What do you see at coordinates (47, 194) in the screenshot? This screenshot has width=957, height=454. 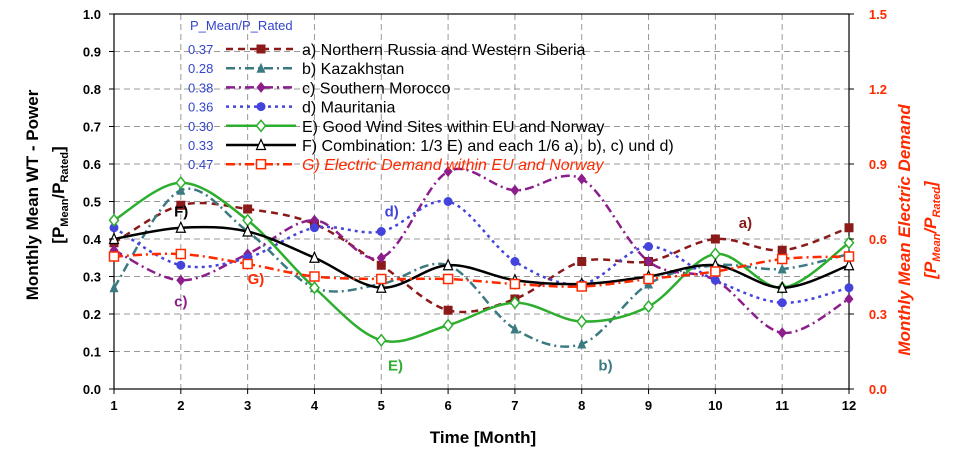 I see `left-axis-title: Monthly Mean WT - Power [PMean/PRated]` at bounding box center [47, 194].